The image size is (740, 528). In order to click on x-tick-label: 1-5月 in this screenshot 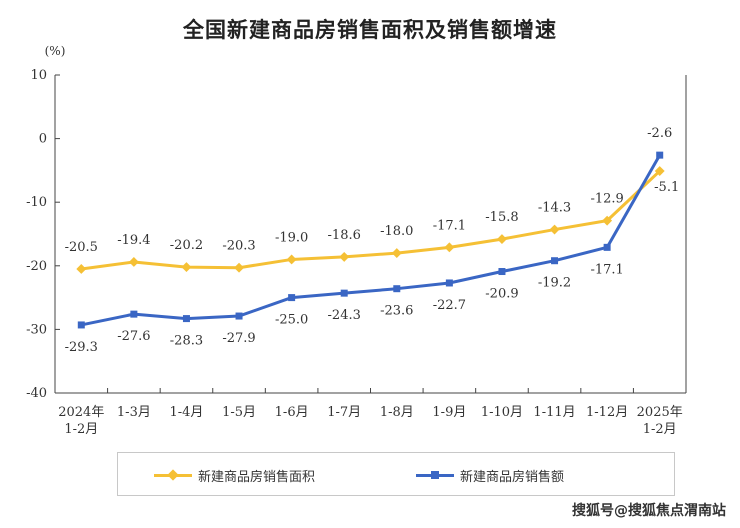, I will do `click(239, 412)`.